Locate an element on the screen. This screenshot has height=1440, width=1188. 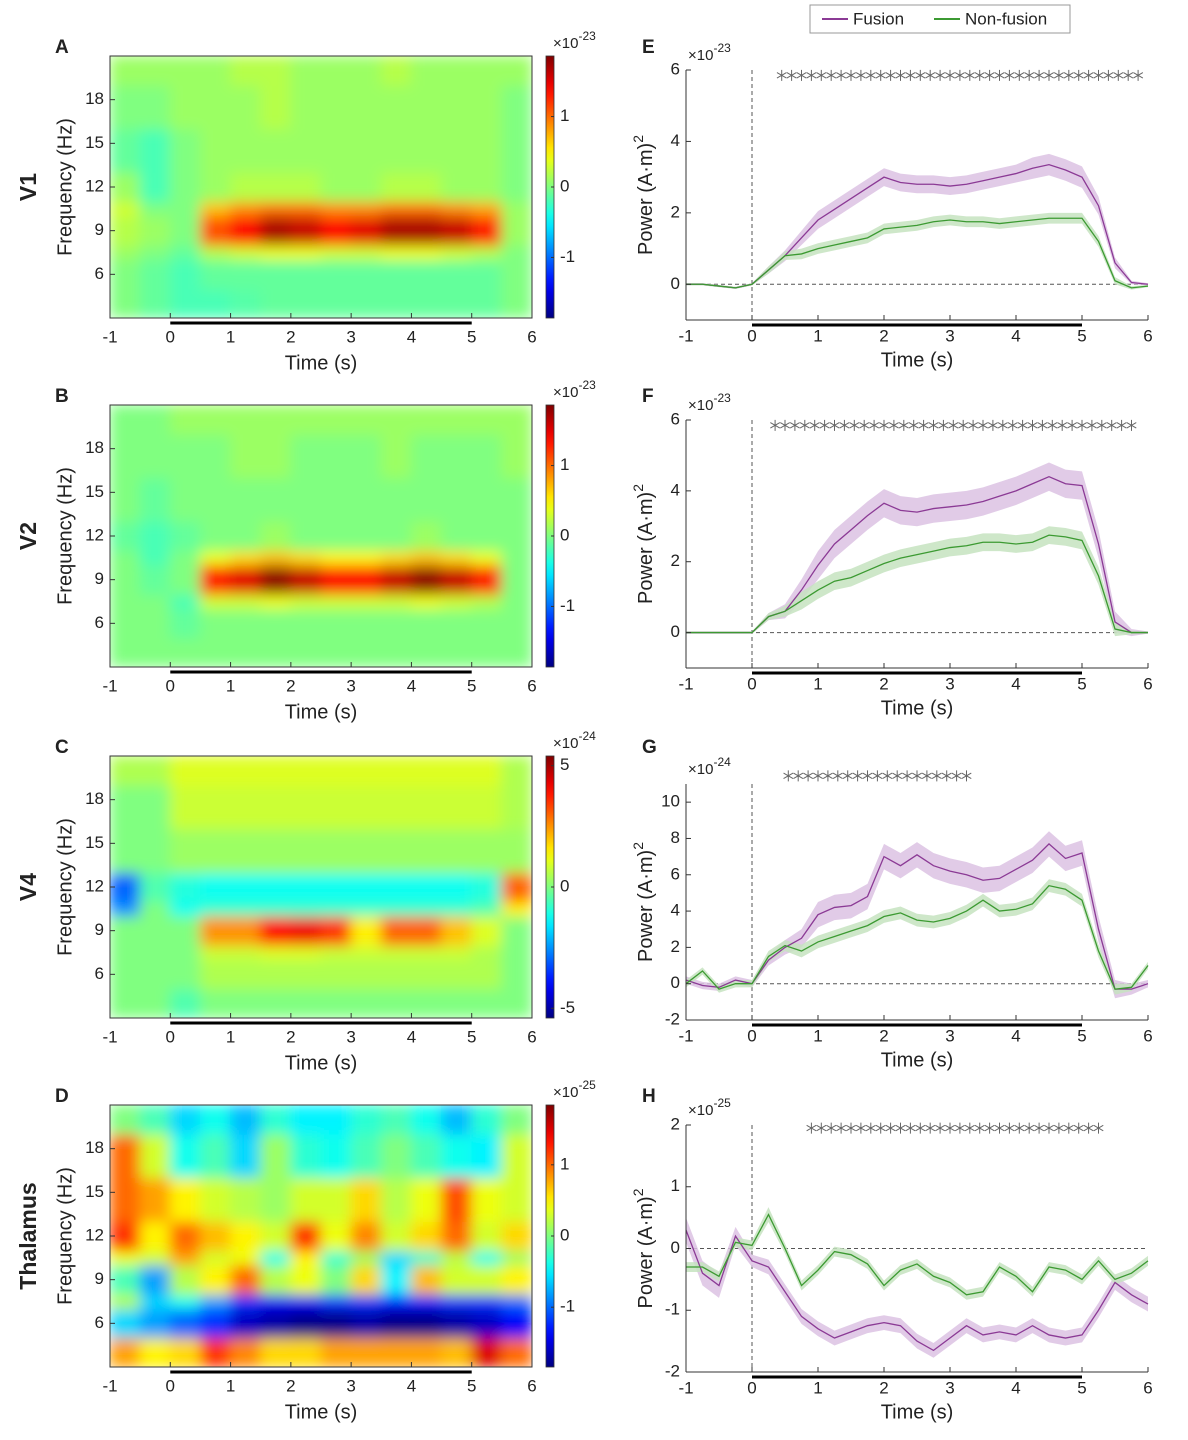
x-tick-label: 5 is located at coordinates (471, 685).